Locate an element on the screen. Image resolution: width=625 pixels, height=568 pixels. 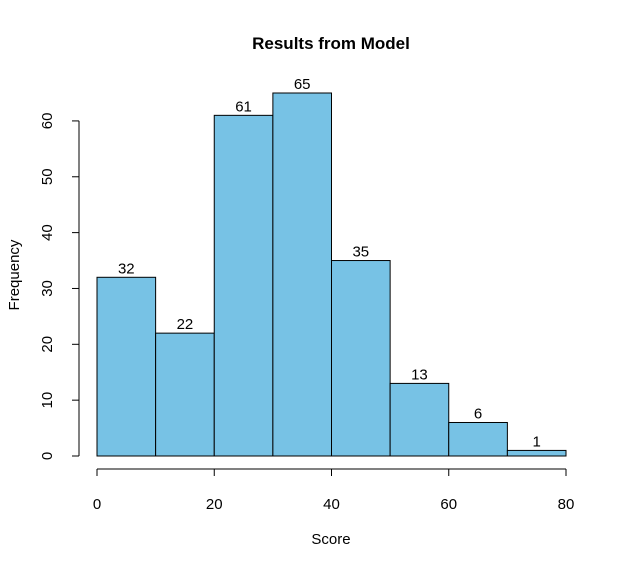
x-tick-label: 60 is located at coordinates (448, 504).